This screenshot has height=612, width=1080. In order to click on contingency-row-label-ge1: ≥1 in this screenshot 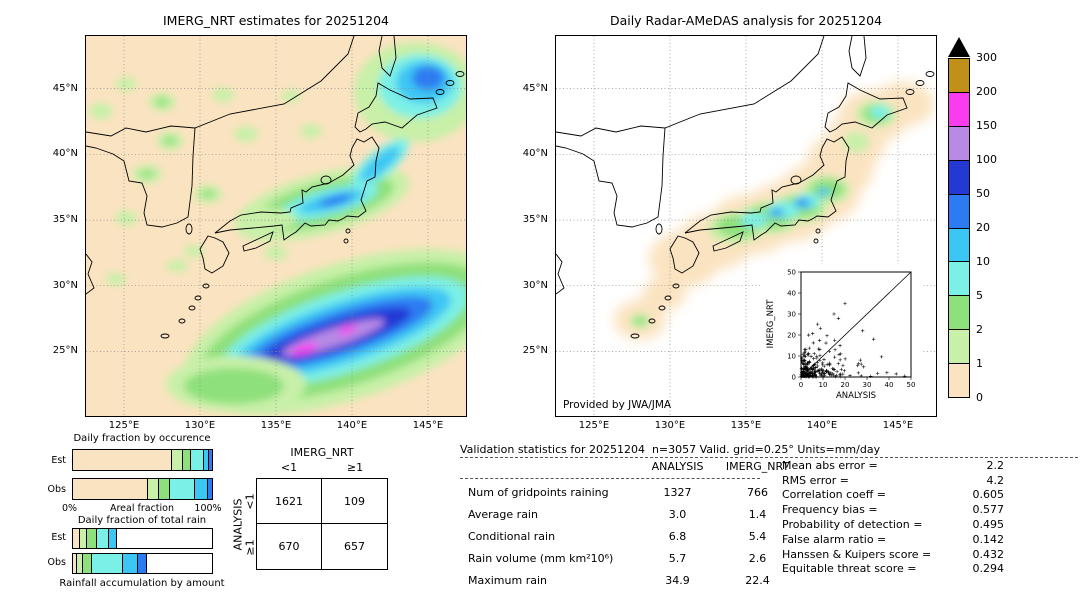, I will do `click(250, 547)`.